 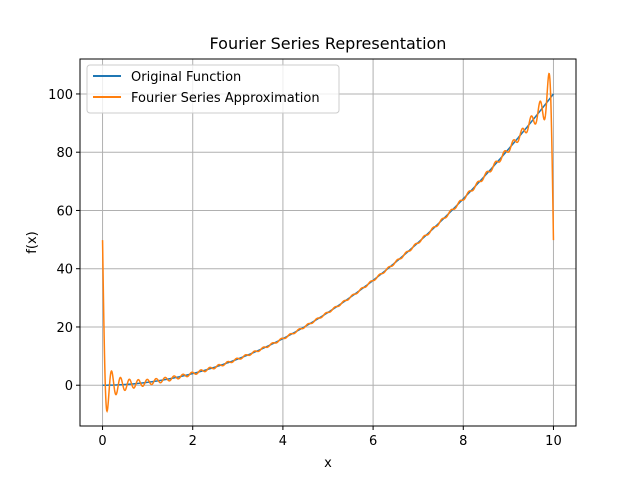 I want to click on x-tick-label: 10, so click(x=553, y=441).